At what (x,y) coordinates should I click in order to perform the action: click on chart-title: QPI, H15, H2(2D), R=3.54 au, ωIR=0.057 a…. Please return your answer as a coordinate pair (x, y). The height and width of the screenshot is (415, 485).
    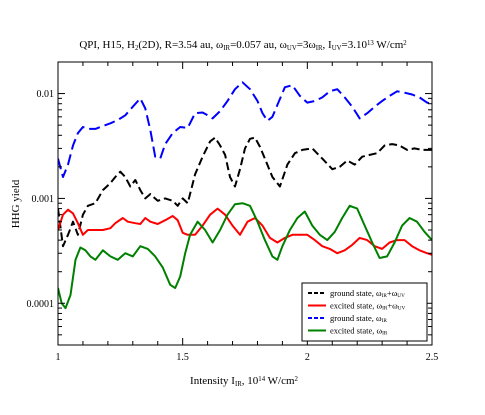
    Looking at the image, I should click on (243, 45).